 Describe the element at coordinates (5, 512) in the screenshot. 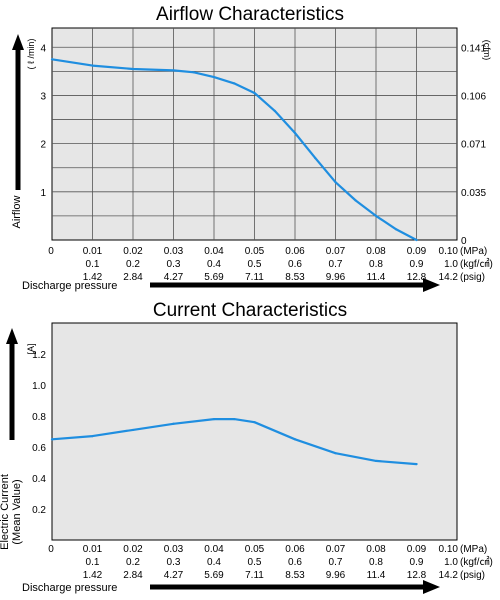

I see `chart1-y-label-line: Electric Current` at that location.